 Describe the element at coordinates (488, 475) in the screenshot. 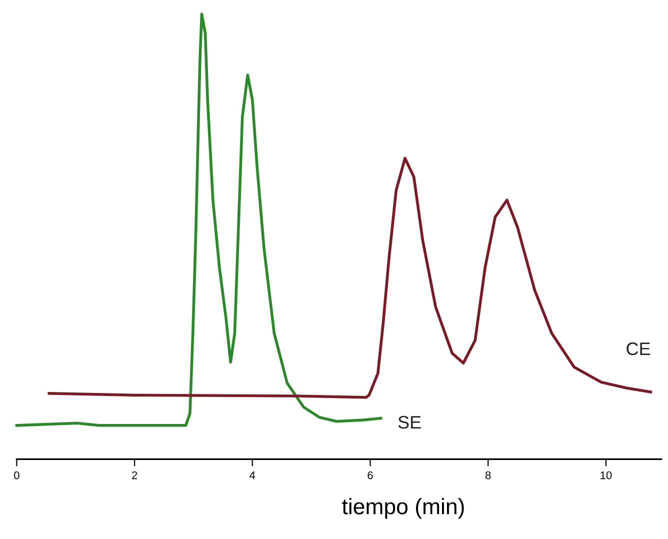

I see `x-tick-label: 8` at that location.